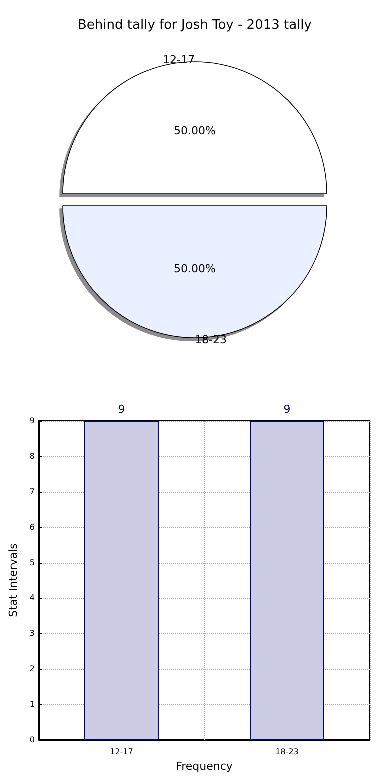 The height and width of the screenshot is (780, 390). I want to click on x-axis-title: Frequency, so click(205, 766).